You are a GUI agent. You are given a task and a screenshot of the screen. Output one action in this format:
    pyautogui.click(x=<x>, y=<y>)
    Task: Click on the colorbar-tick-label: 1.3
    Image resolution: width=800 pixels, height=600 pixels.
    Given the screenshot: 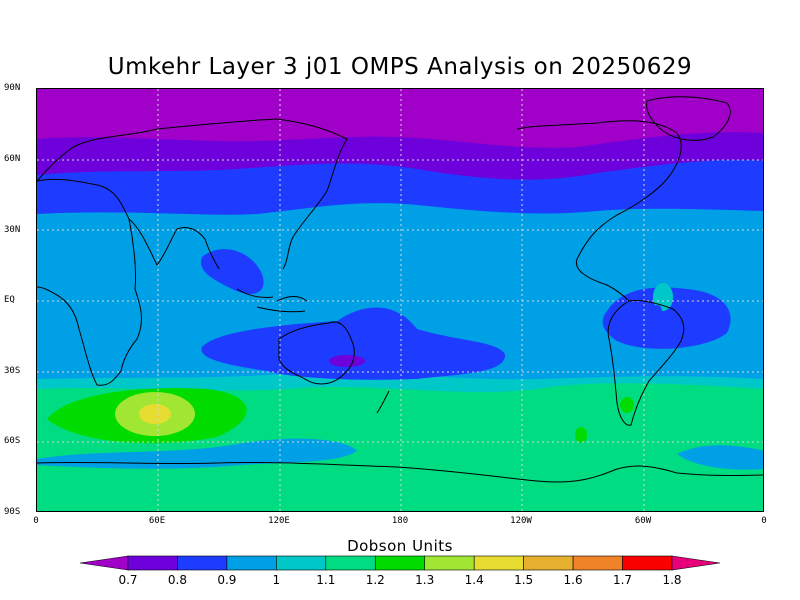 What is the action you would take?
    pyautogui.click(x=425, y=580)
    